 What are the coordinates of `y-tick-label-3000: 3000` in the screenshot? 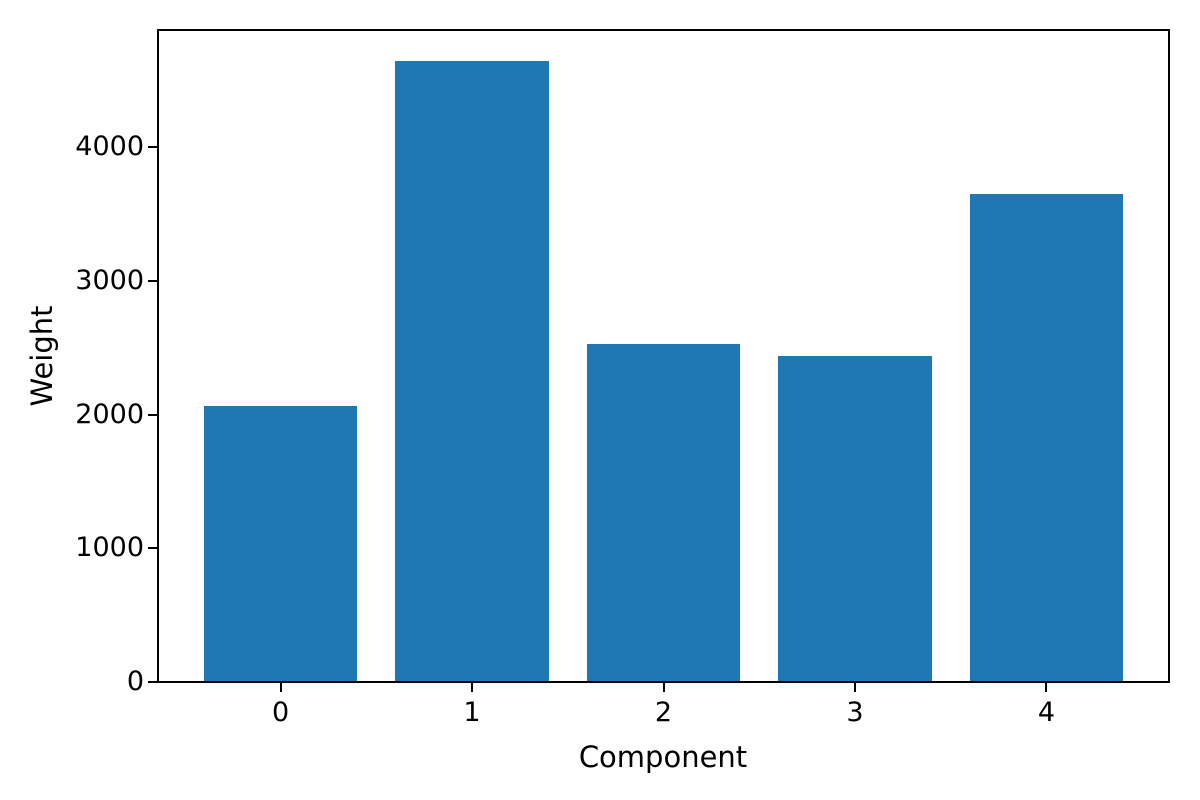 It's located at (109, 280).